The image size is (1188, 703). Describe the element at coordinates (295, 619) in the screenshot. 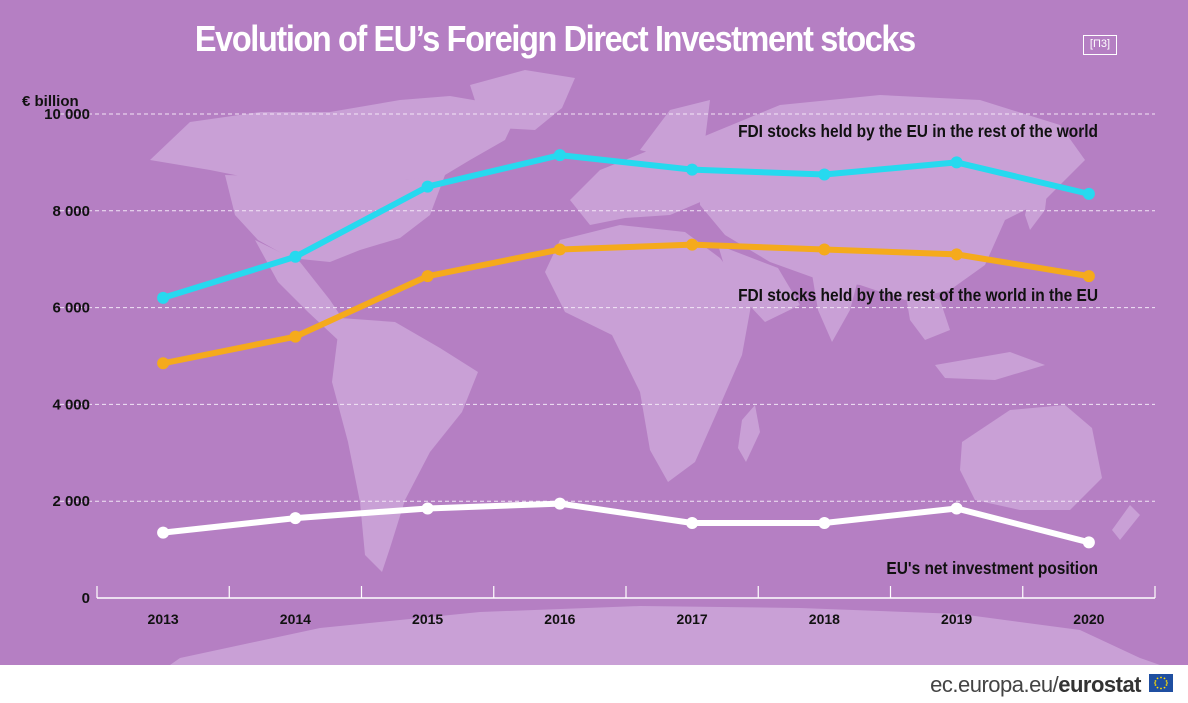

I see `x-tick-label: 2014` at that location.